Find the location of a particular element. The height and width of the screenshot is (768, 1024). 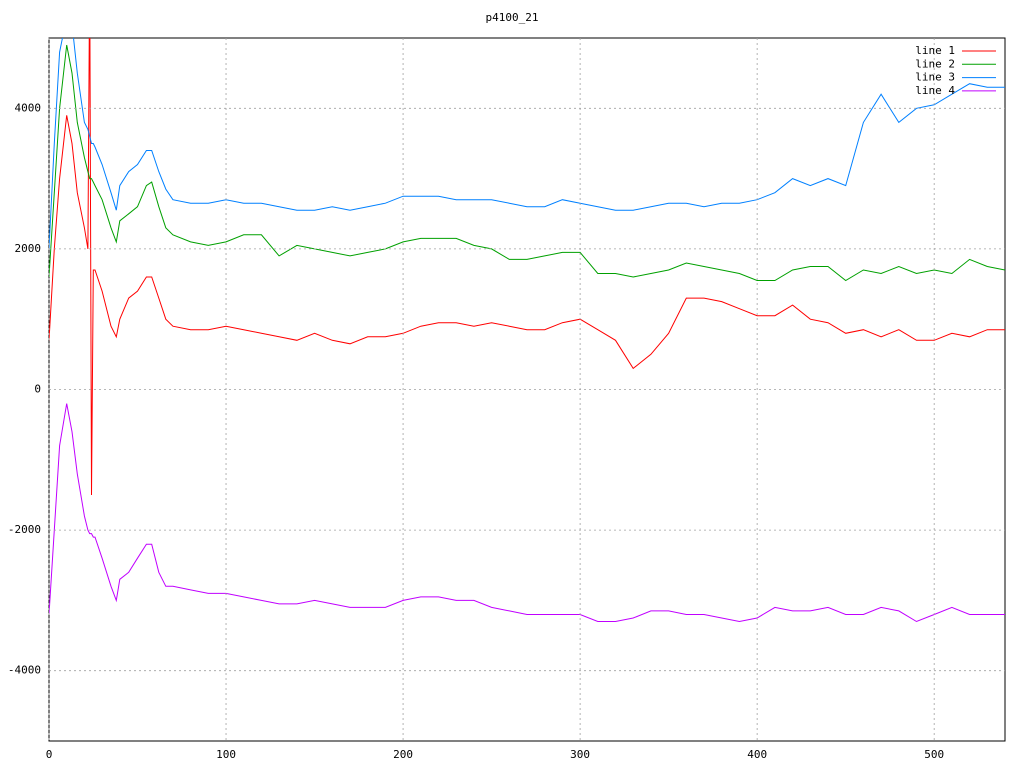

legend-label: line 1 is located at coordinates (935, 50).